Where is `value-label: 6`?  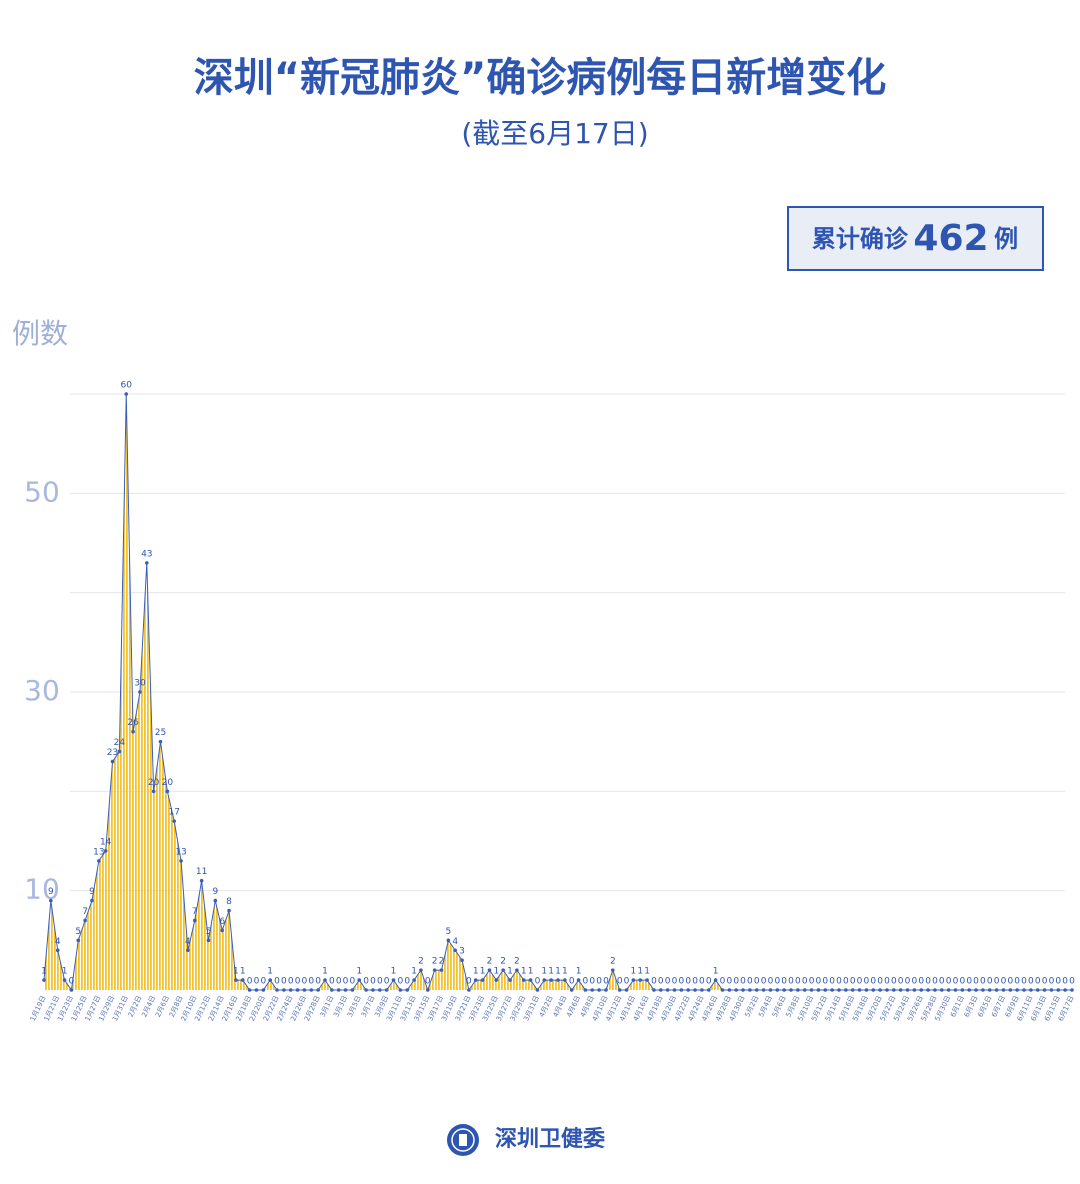 value-label: 6 is located at coordinates (222, 922).